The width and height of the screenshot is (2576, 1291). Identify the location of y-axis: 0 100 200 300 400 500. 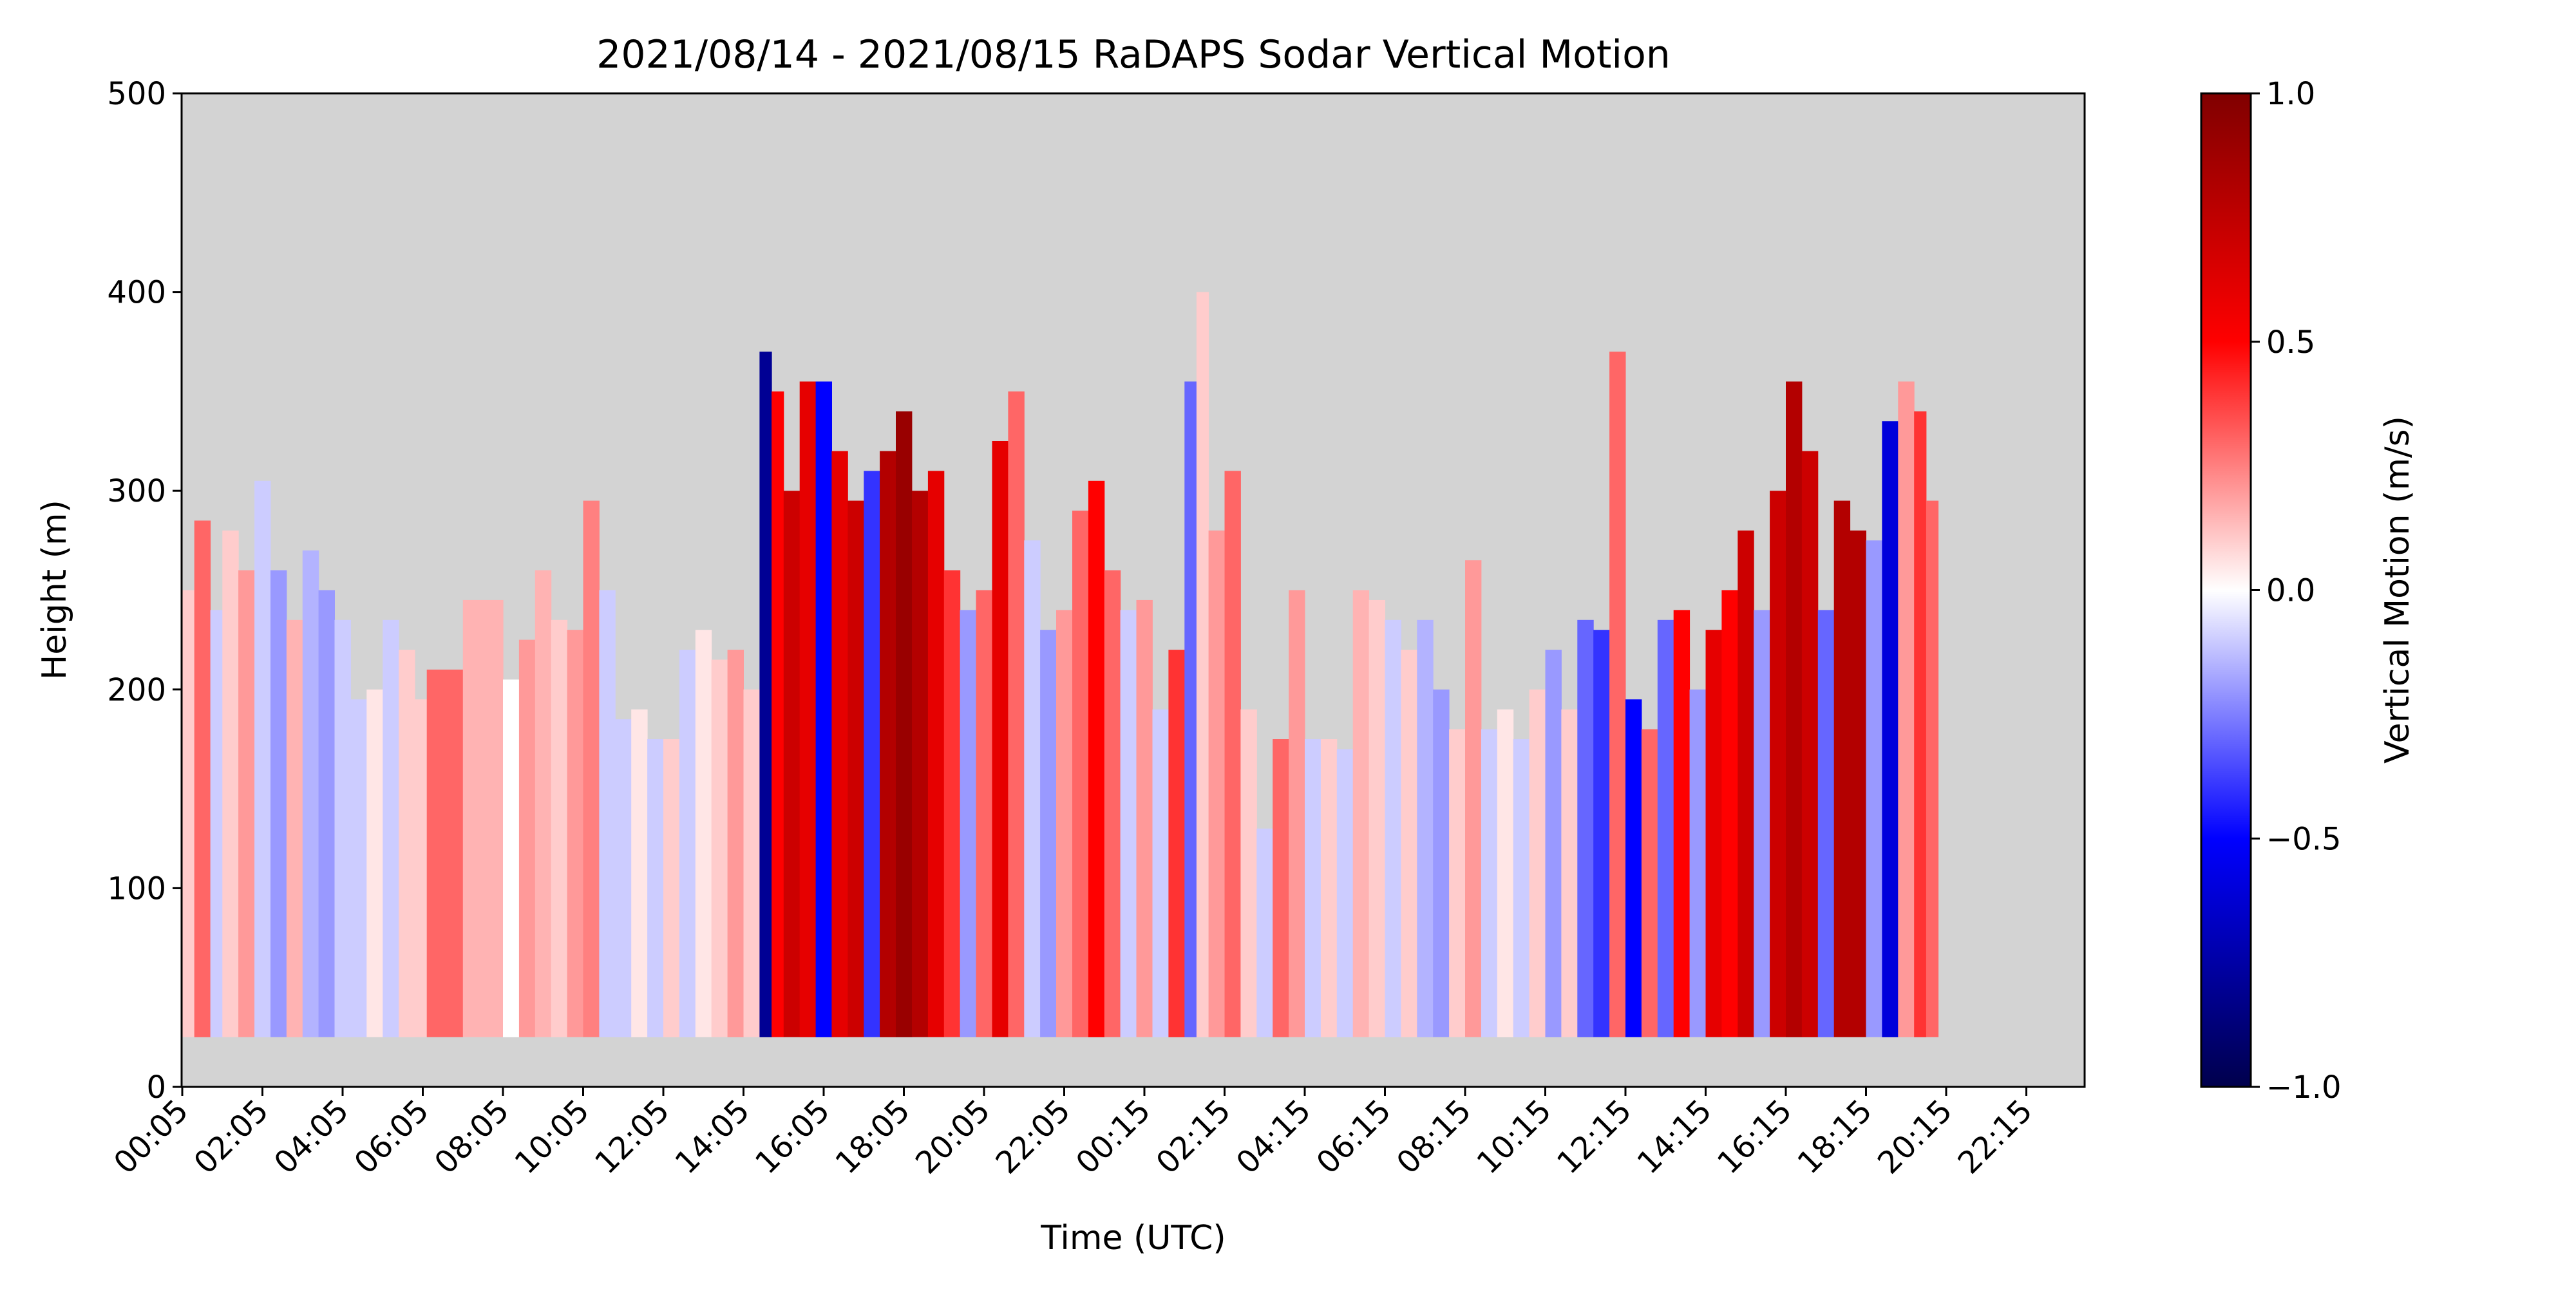
(144, 591).